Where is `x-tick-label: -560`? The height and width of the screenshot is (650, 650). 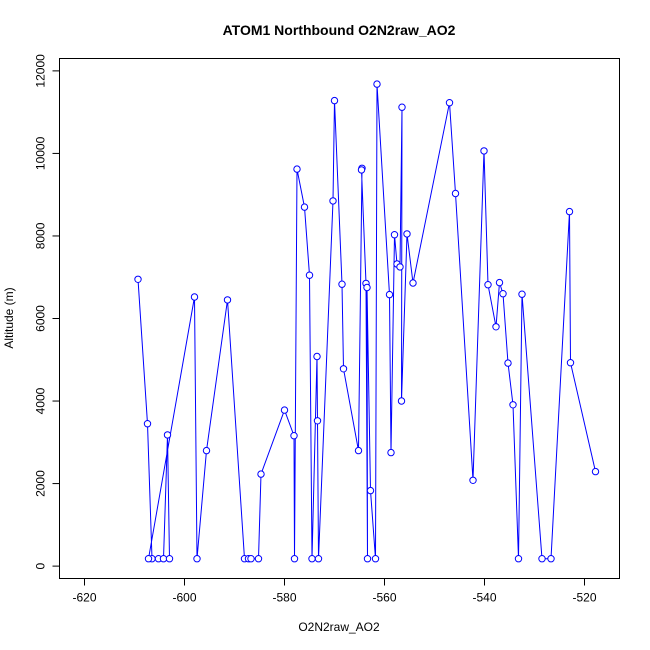
x-tick-label: -560 is located at coordinates (384, 598).